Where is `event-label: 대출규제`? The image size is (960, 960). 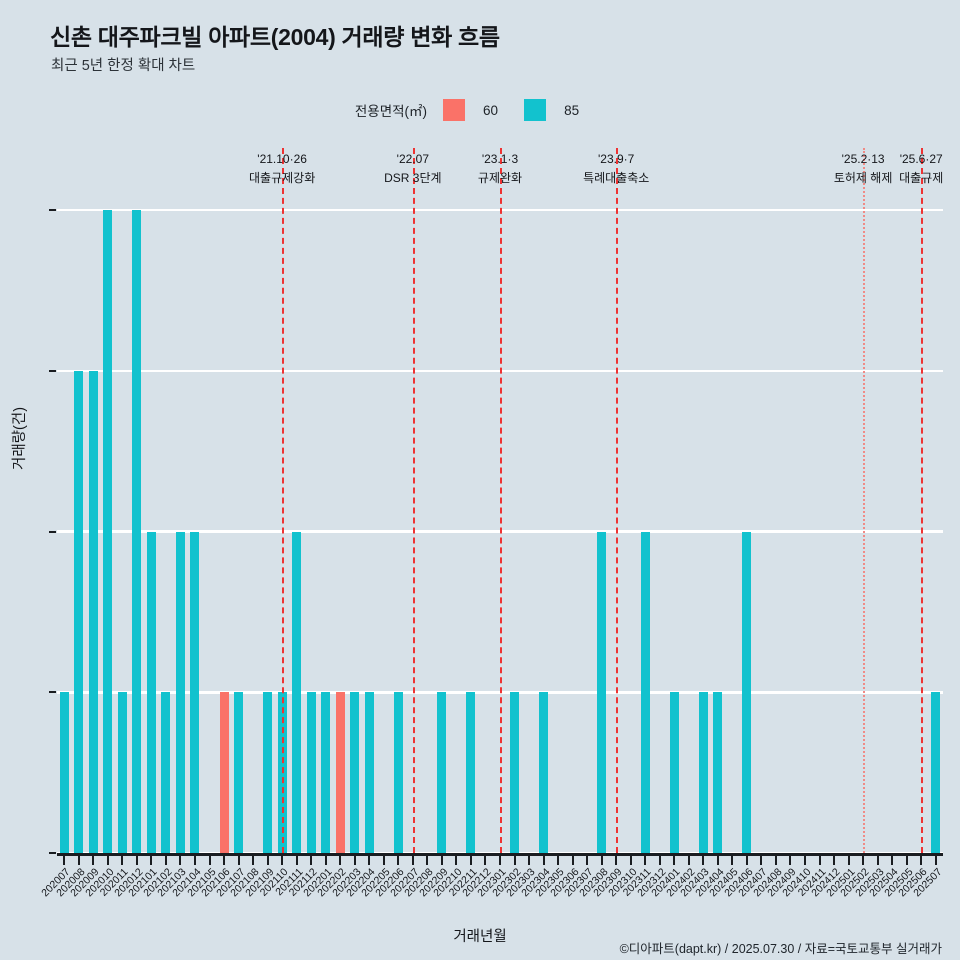 event-label: 대출규제 is located at coordinates (921, 178).